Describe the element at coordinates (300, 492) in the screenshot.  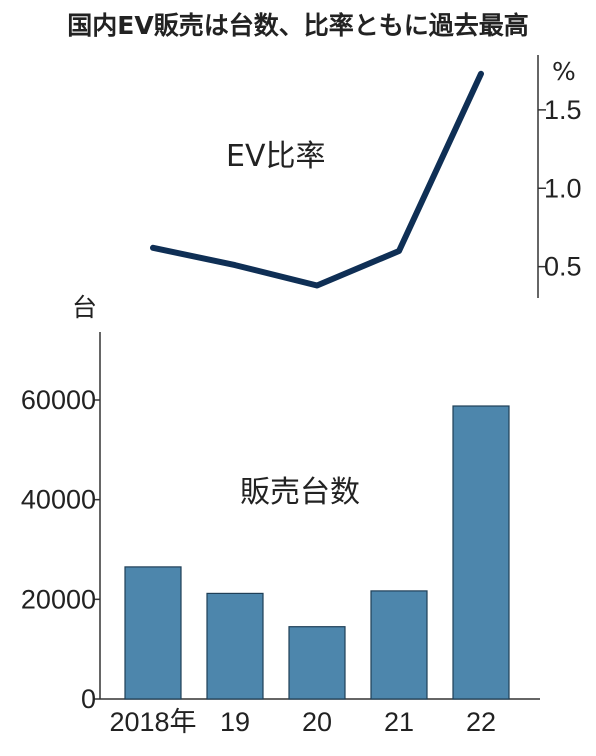
I see `sales-series-label: 販売台数` at that location.